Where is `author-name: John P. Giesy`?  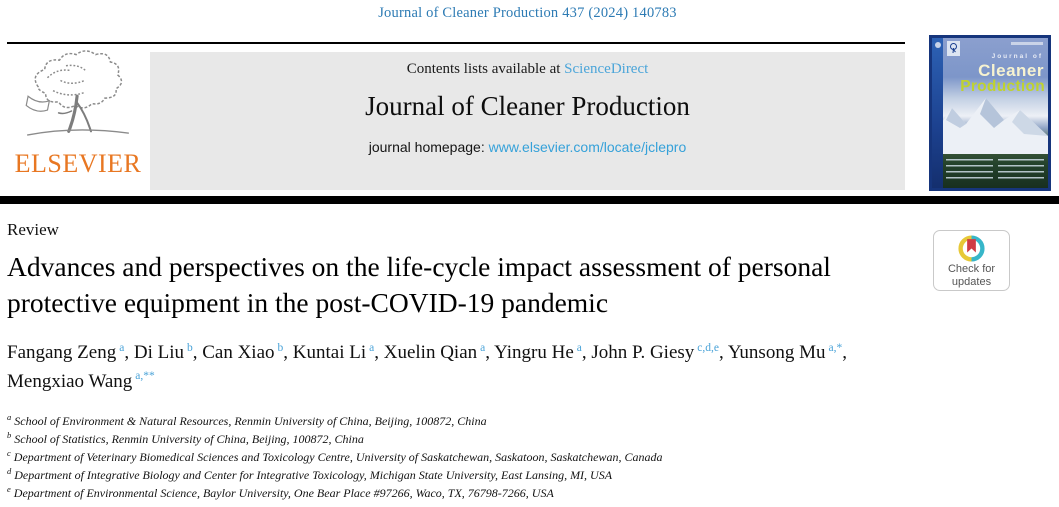
author-name: John P. Giesy is located at coordinates (643, 352).